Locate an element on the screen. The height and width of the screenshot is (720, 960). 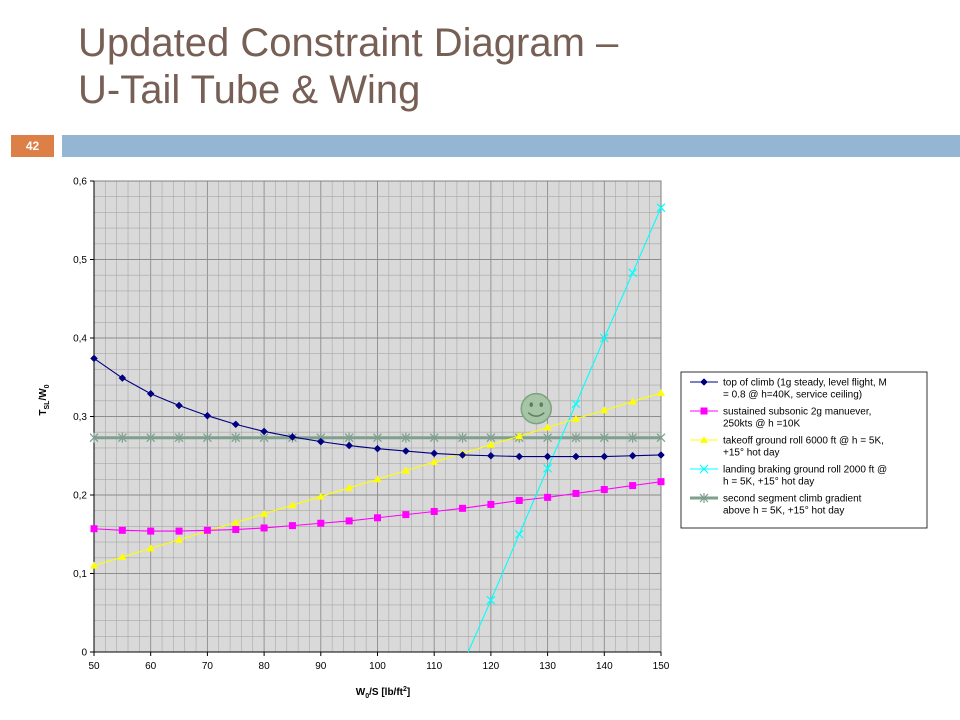
legend-label: top of climb (1g steady, level flight, M is located at coordinates (805, 383).